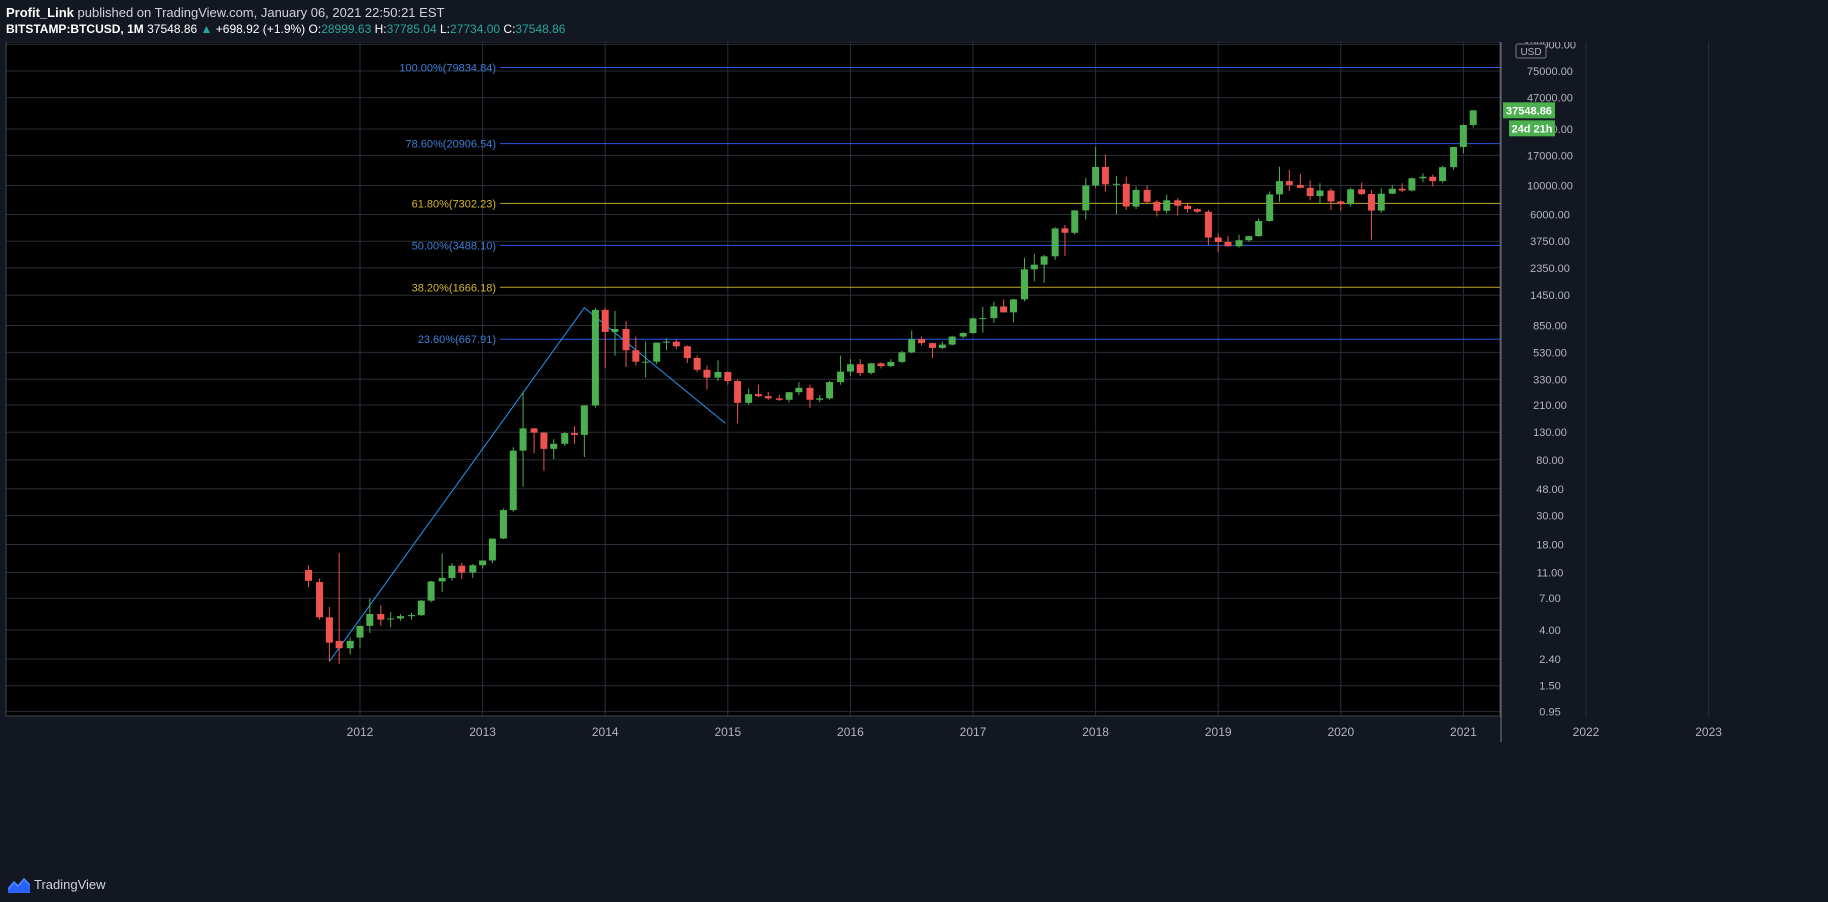  Describe the element at coordinates (1531, 51) in the screenshot. I see `currency-badge` at that location.